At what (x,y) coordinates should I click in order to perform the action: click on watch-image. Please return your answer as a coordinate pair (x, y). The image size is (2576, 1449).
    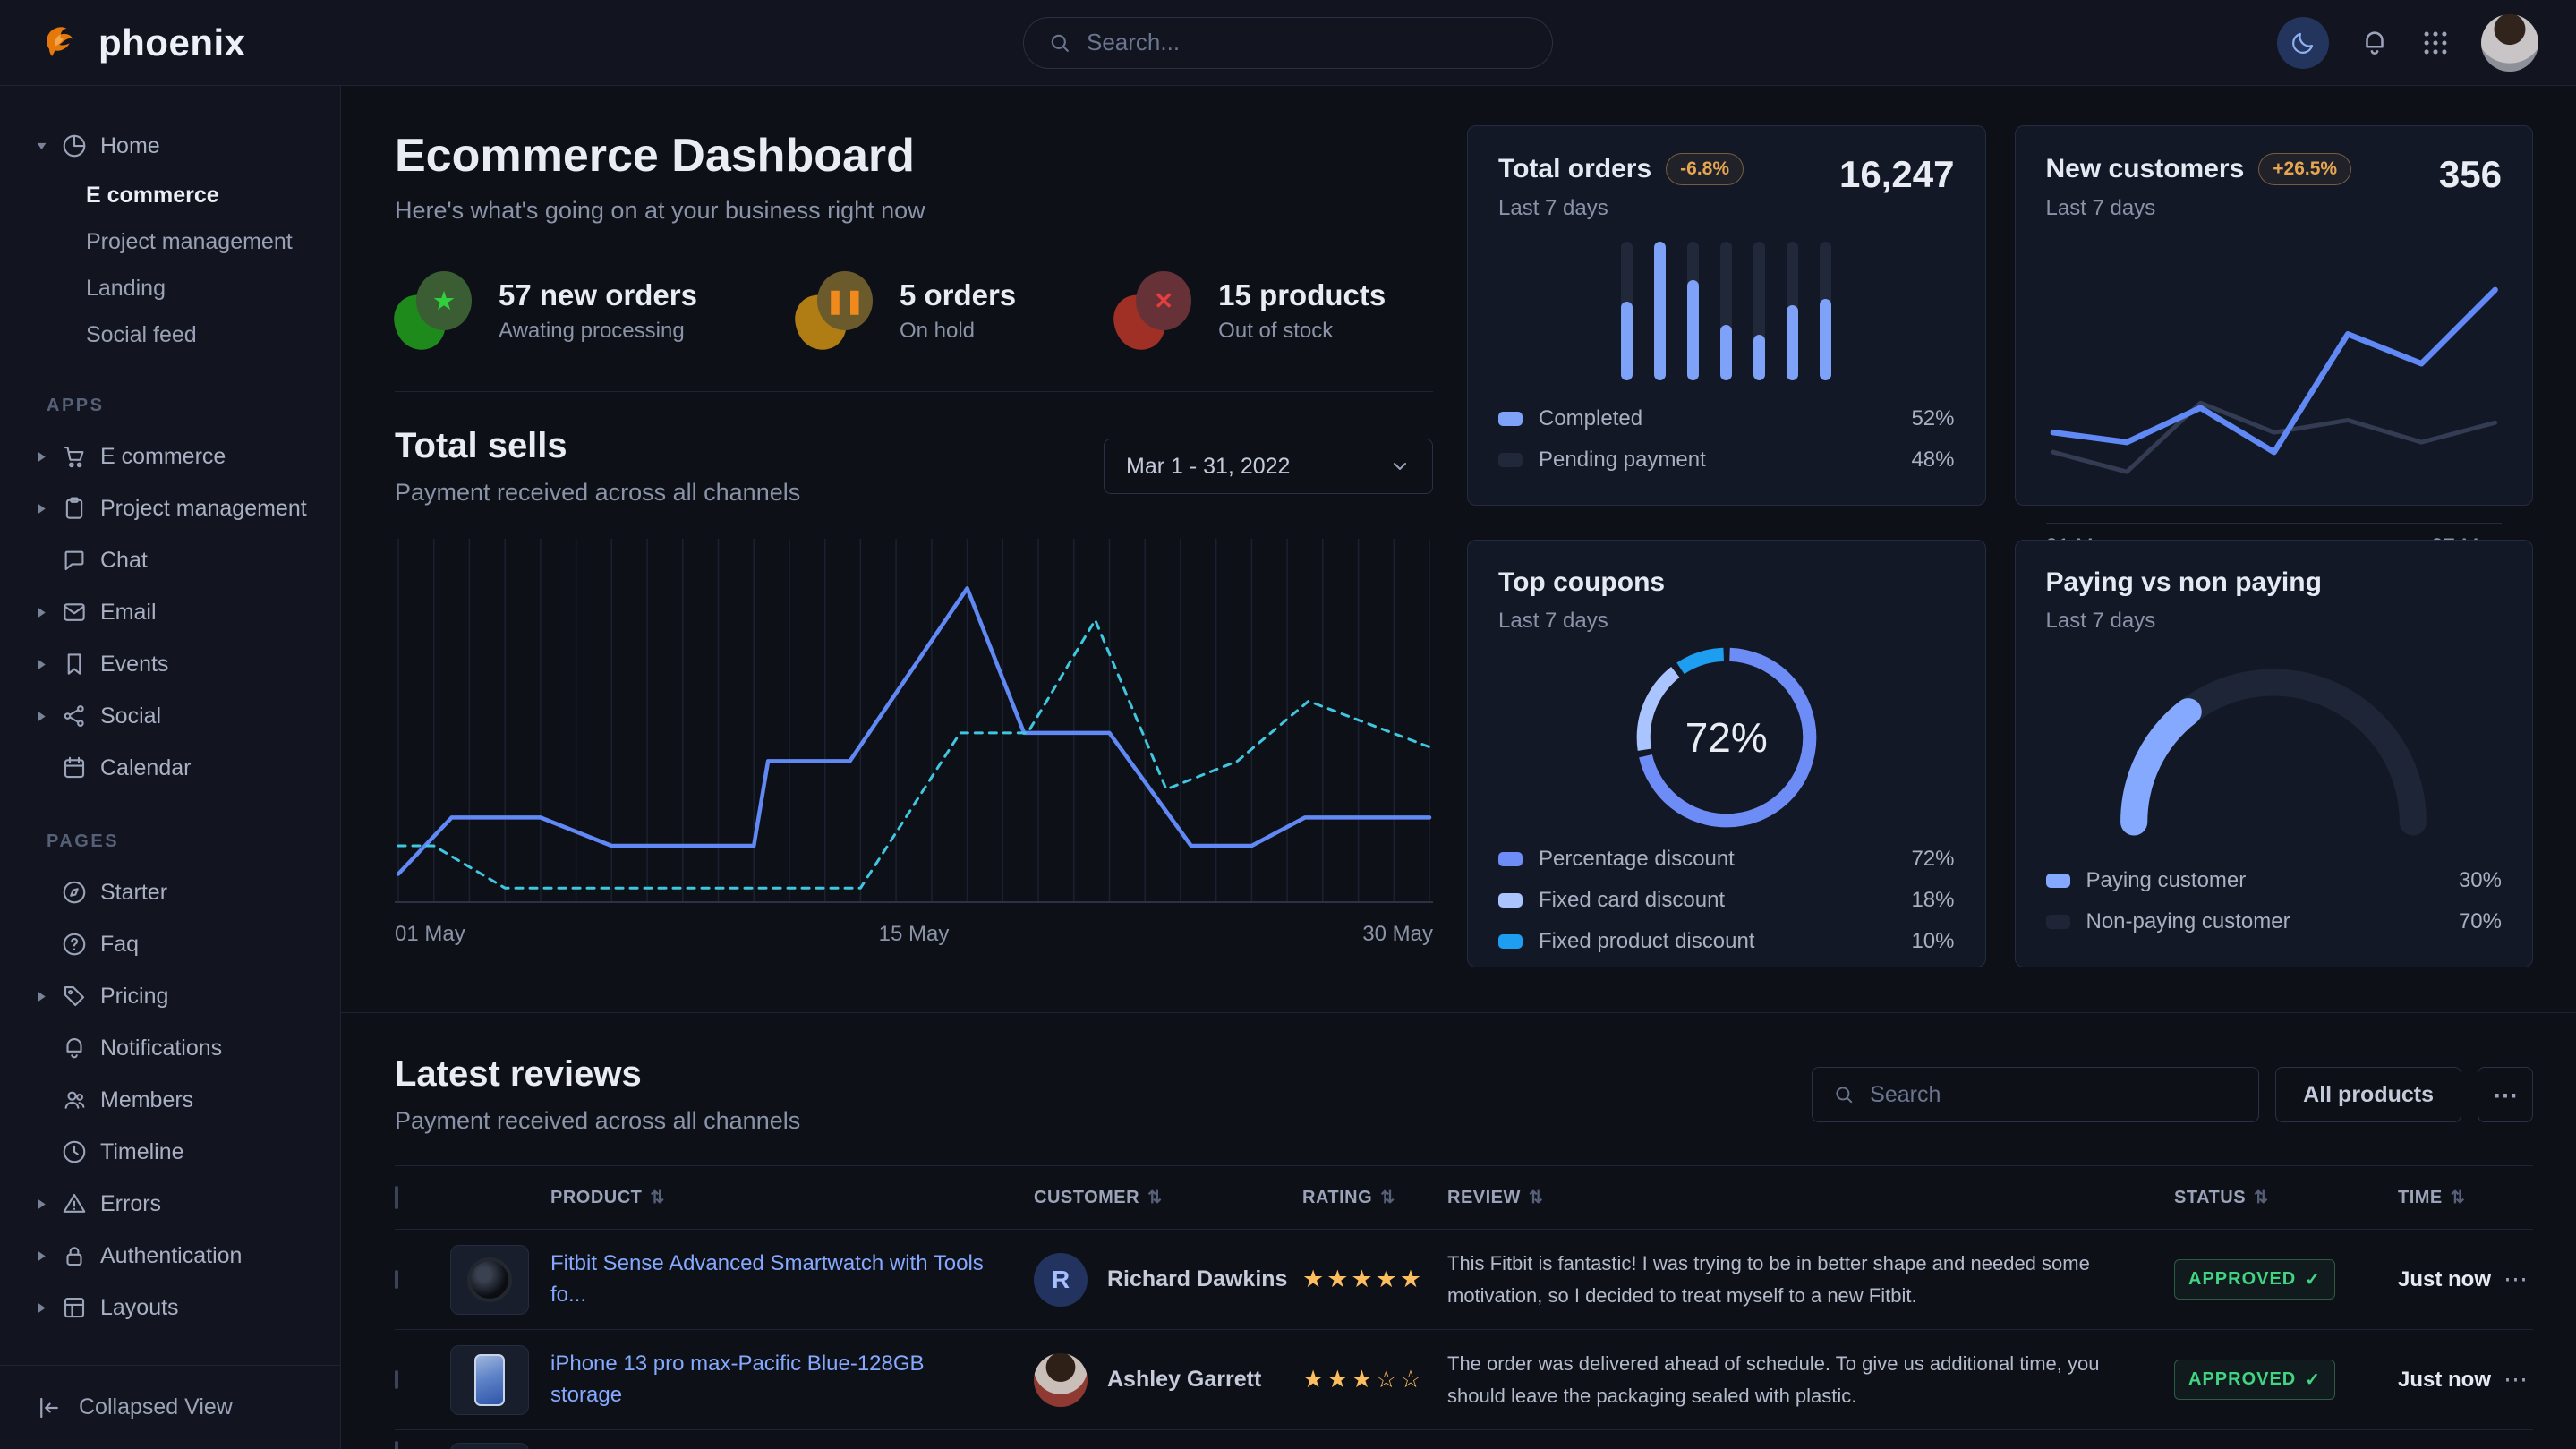
    Looking at the image, I should click on (489, 1279).